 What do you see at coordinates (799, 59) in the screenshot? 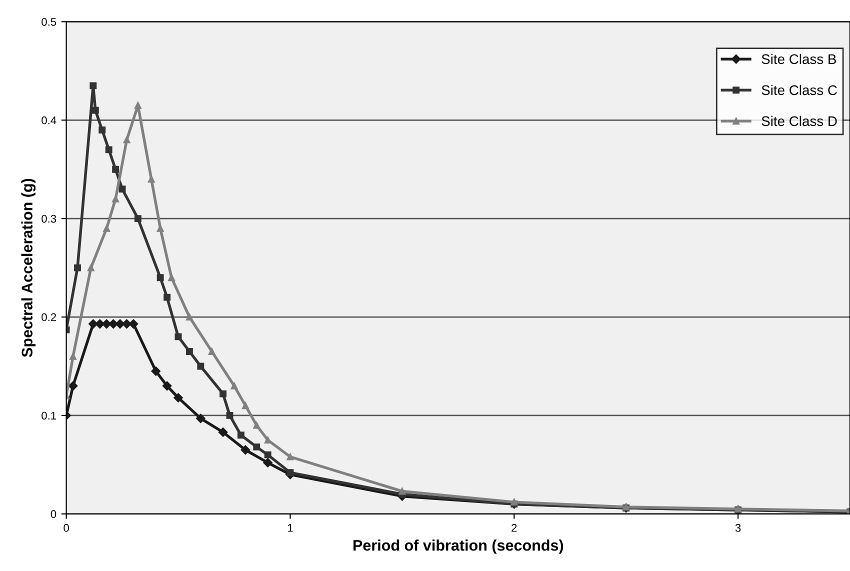
I see `legend-label: Site Class B` at bounding box center [799, 59].